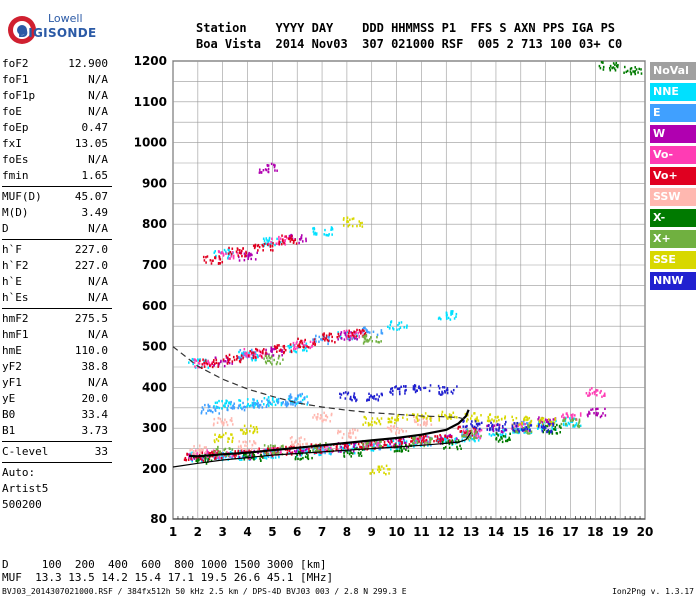 The height and width of the screenshot is (600, 700). Describe the element at coordinates (95, 430) in the screenshot. I see `param-value: 3.73` at that location.